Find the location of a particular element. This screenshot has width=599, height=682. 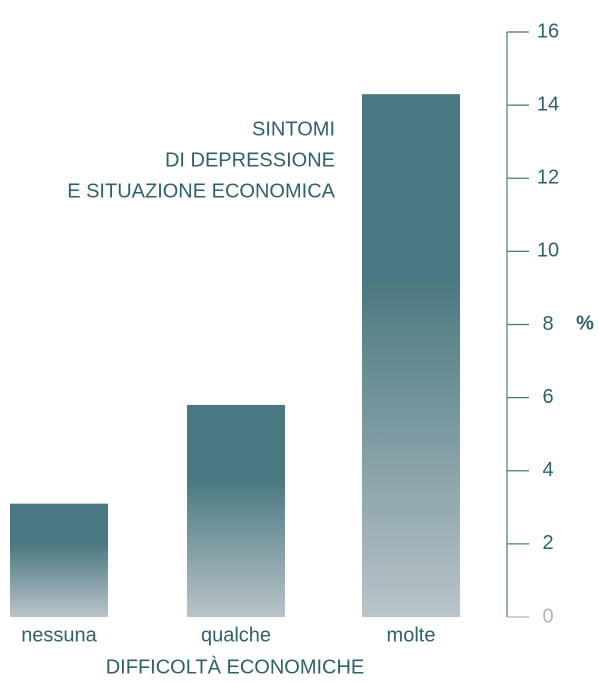

y-tick-label: 6 is located at coordinates (547, 397).